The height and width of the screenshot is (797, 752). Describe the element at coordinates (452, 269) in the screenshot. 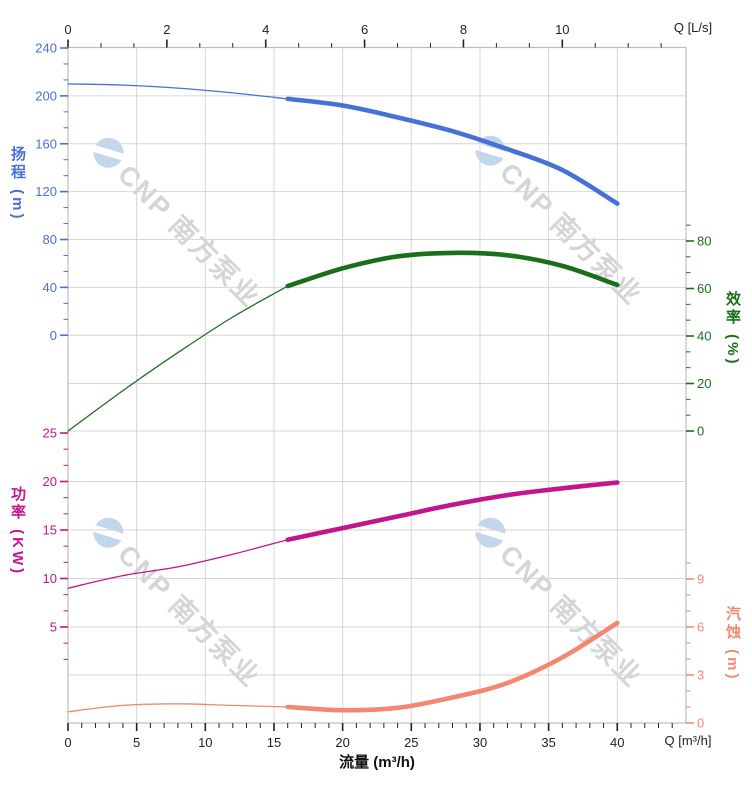

I see `efficiency-curve-bold` at that location.